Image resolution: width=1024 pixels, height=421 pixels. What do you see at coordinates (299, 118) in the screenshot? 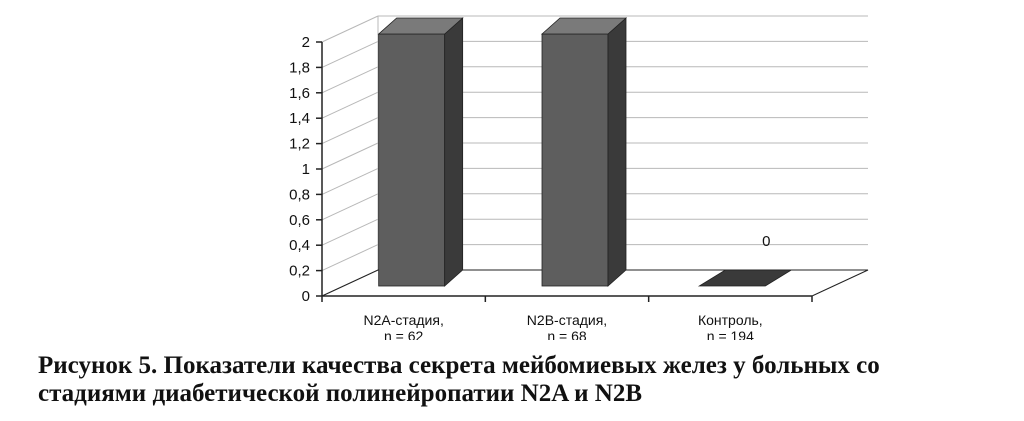
I see `y-tick-label: 1,4` at bounding box center [299, 118].